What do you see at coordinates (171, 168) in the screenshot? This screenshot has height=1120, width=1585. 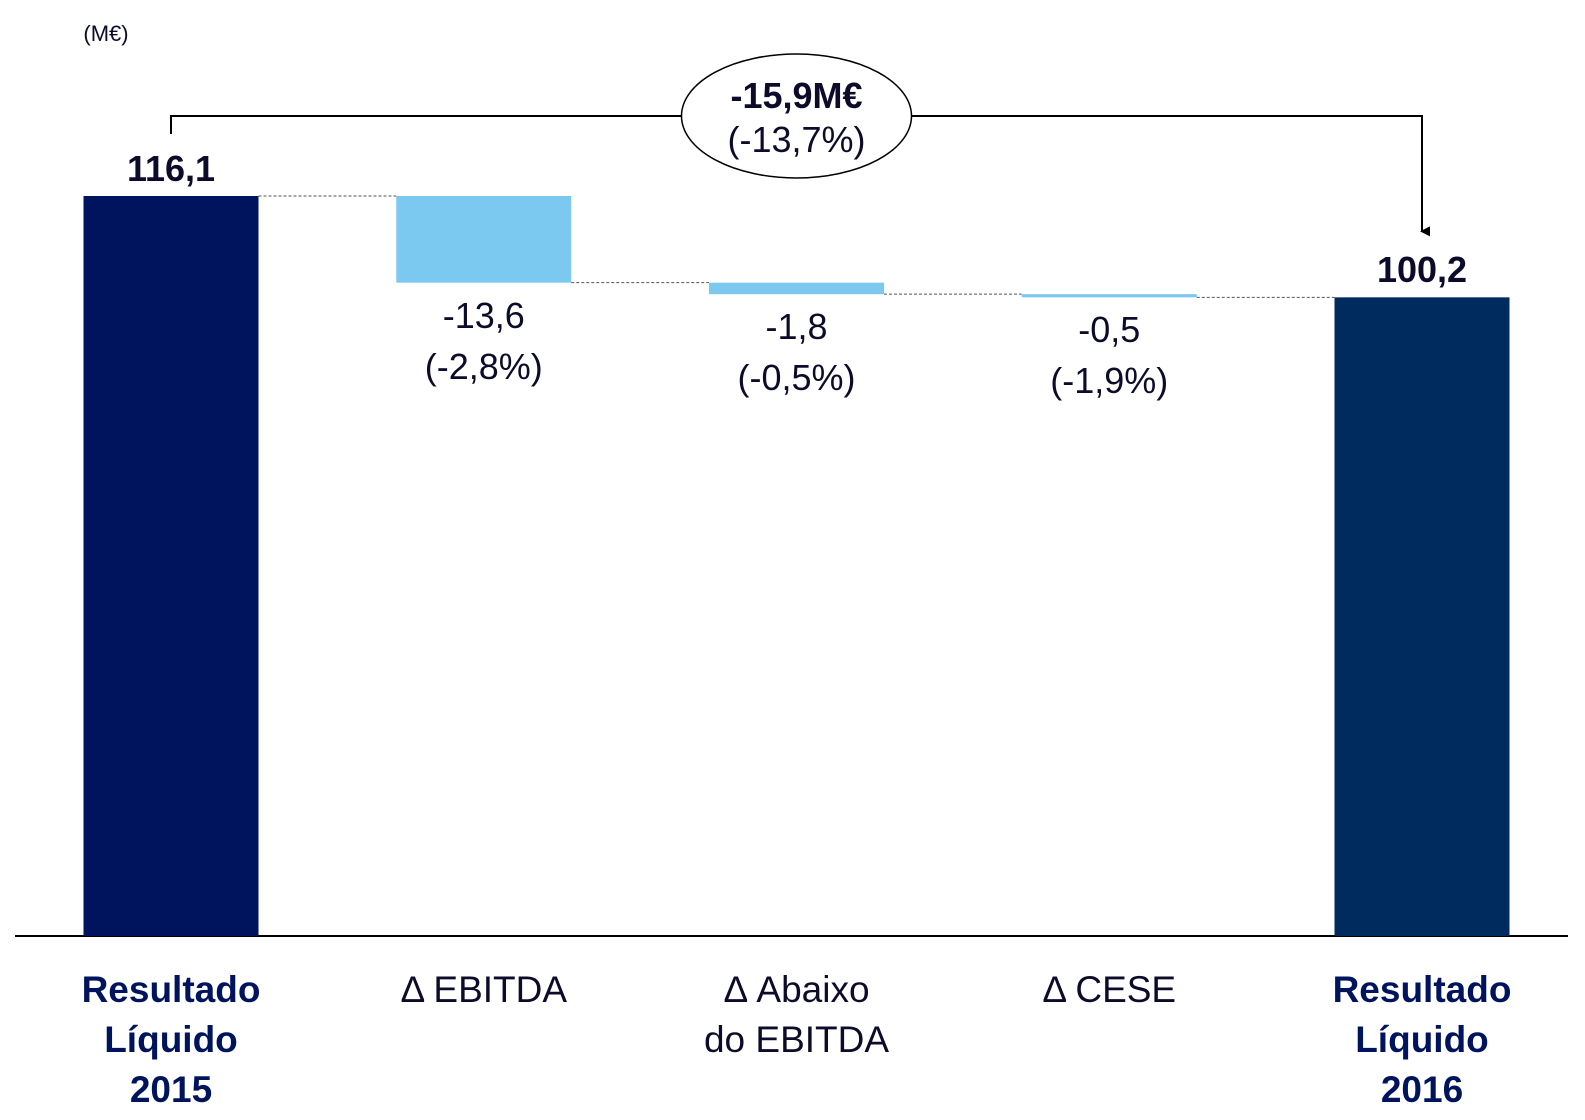 I see `value-label: 116,1` at bounding box center [171, 168].